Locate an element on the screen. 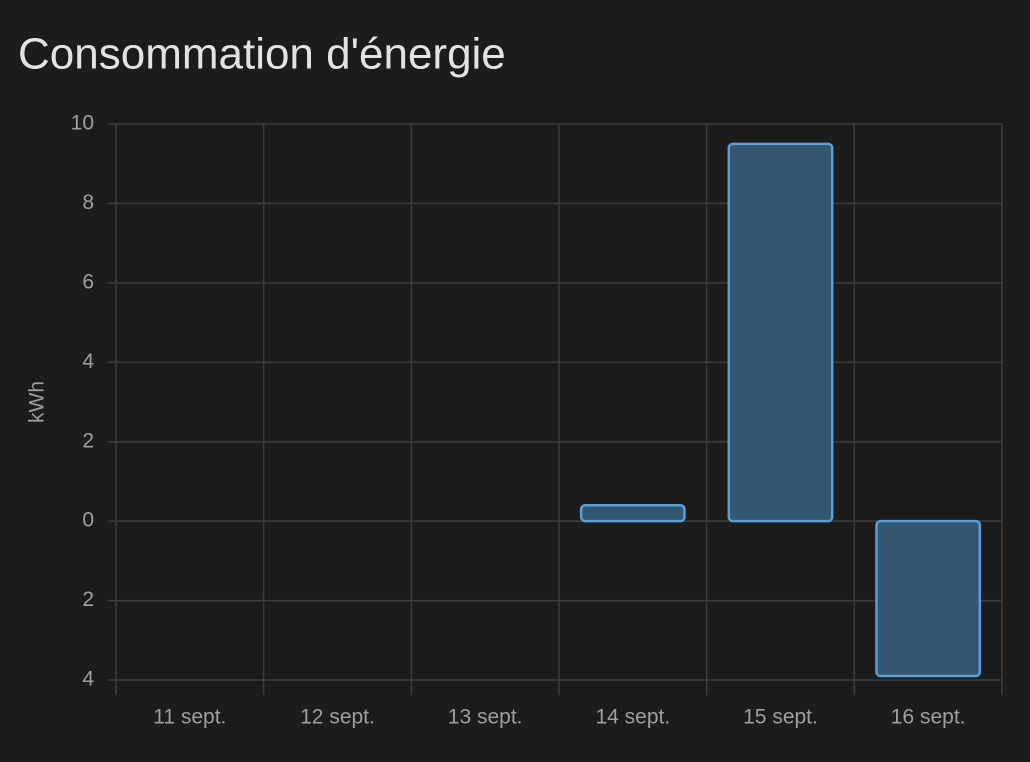  y-tick-label: 0 is located at coordinates (88, 520).